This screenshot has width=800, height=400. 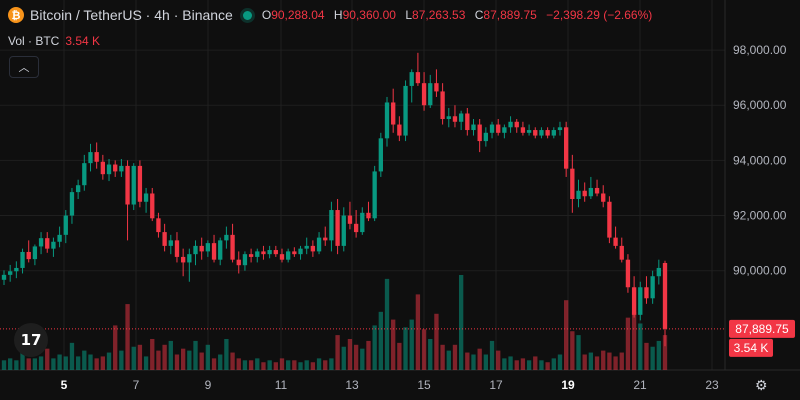 I want to click on change-value: −2,398.29 (−2.66%), so click(x=599, y=15).